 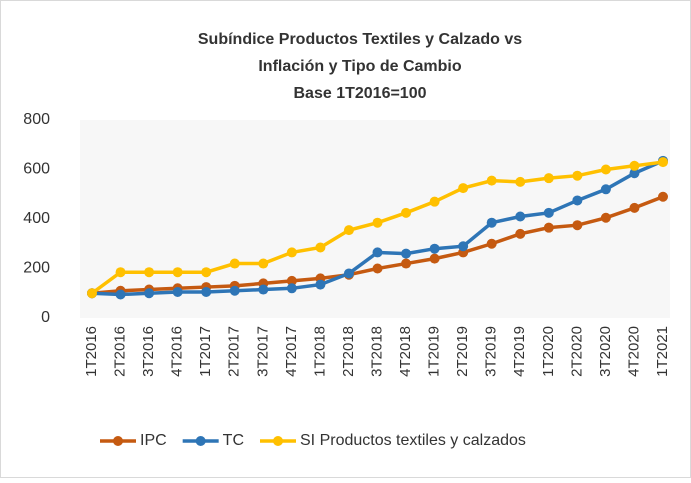 I want to click on legend-label: IPC, so click(x=153, y=440).